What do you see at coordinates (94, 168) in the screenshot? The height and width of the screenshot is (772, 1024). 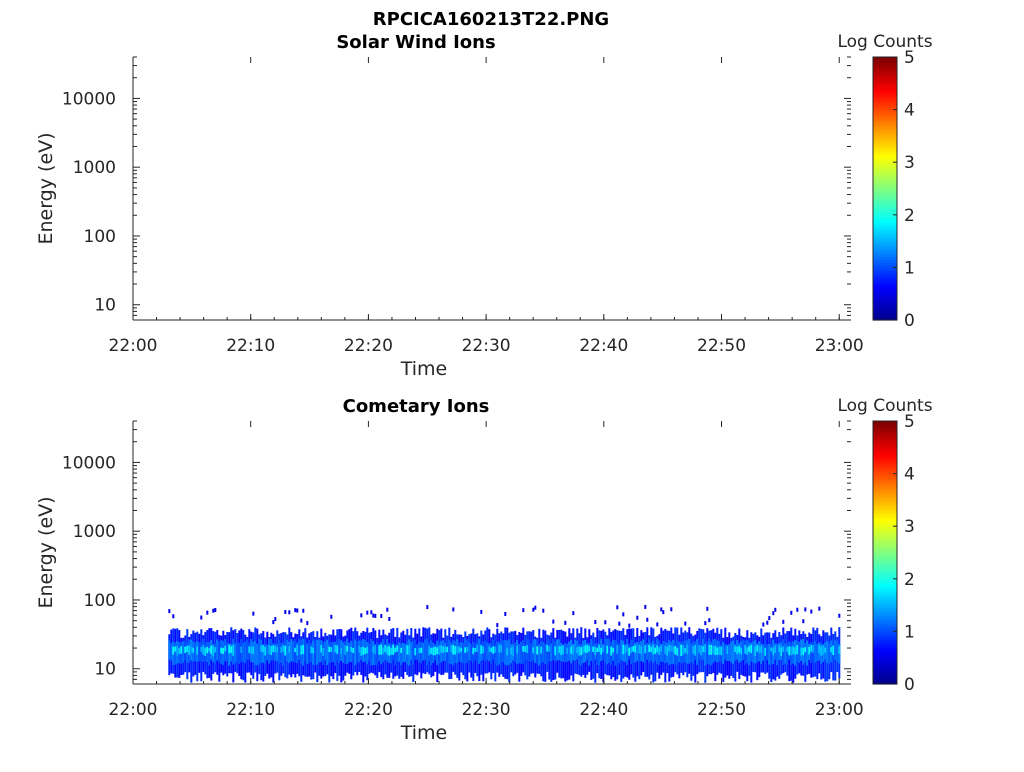 I see `y-tick-label: 1000` at bounding box center [94, 168].